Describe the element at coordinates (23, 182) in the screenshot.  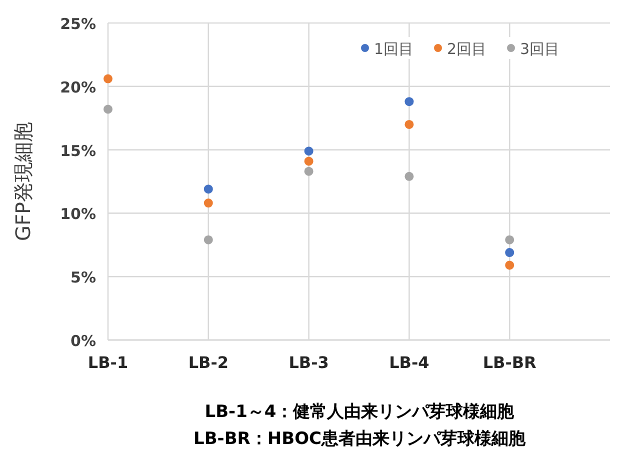
I see `y-axis-title: GFP発現細胞` at that location.